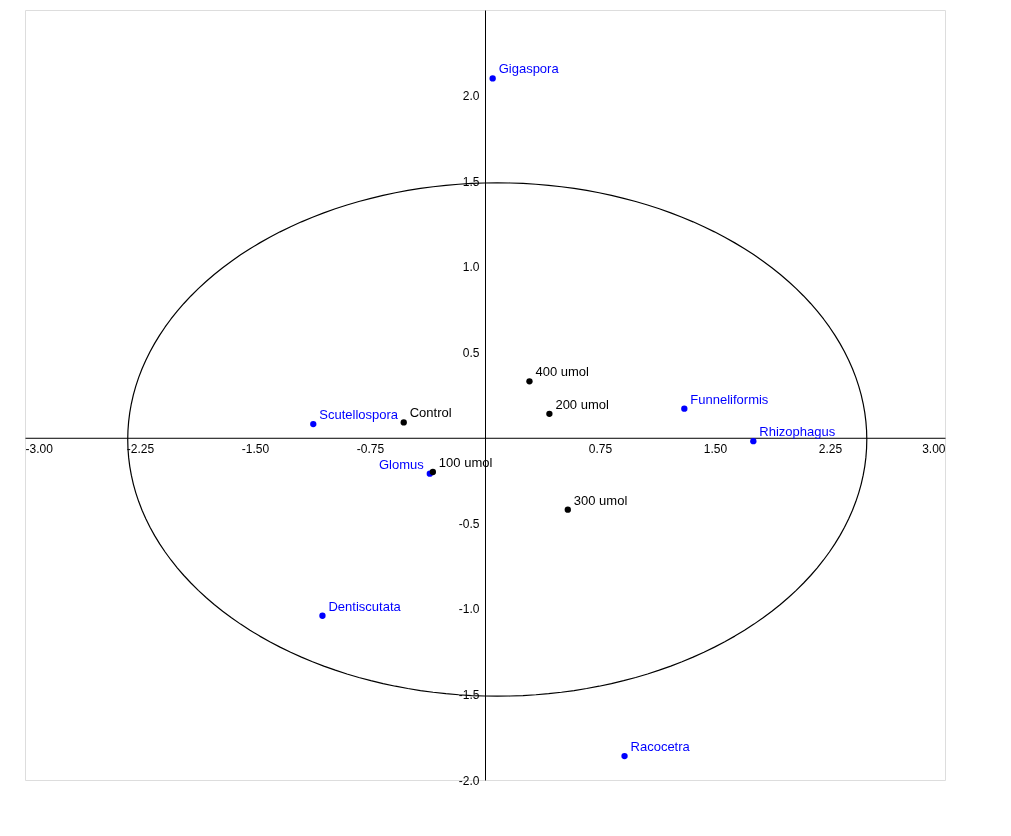 This screenshot has height=836, width=1011. I want to click on y-tick-label: 0.5, so click(471, 352).